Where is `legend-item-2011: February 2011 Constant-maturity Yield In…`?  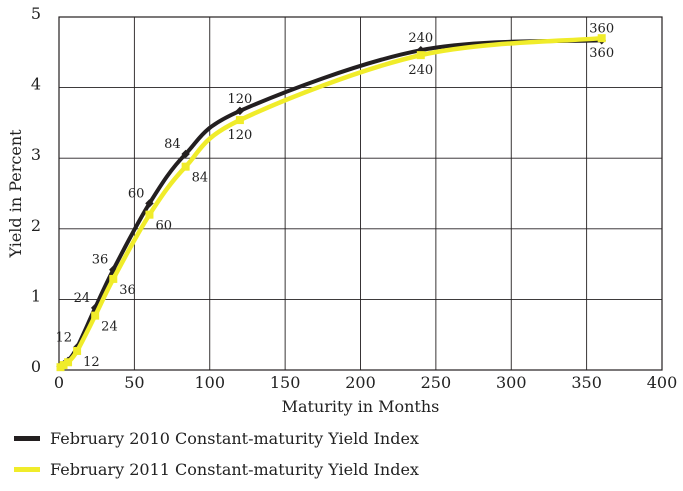
legend-item-2011: February 2011 Constant-maturity Yield In… is located at coordinates (216, 469).